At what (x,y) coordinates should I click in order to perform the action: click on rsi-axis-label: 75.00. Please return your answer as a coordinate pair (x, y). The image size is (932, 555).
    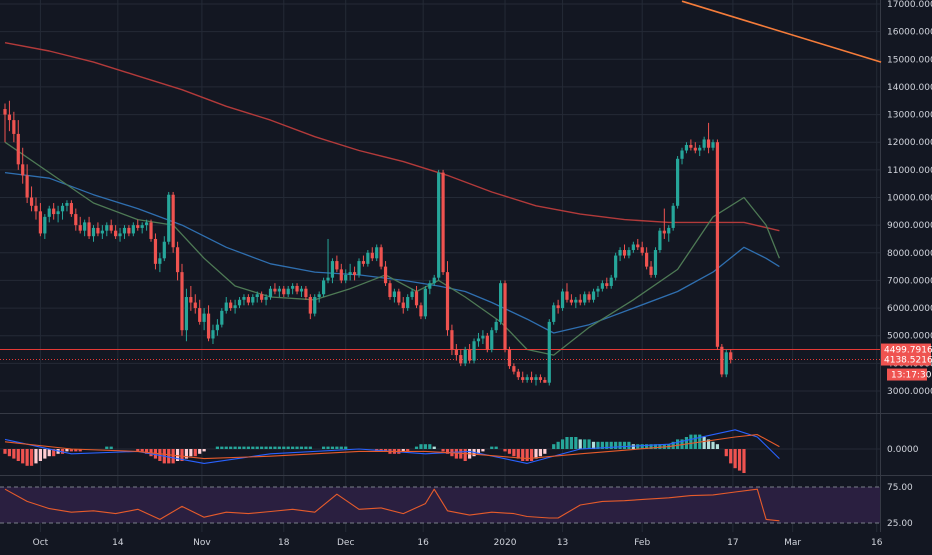
    Looking at the image, I should click on (900, 488).